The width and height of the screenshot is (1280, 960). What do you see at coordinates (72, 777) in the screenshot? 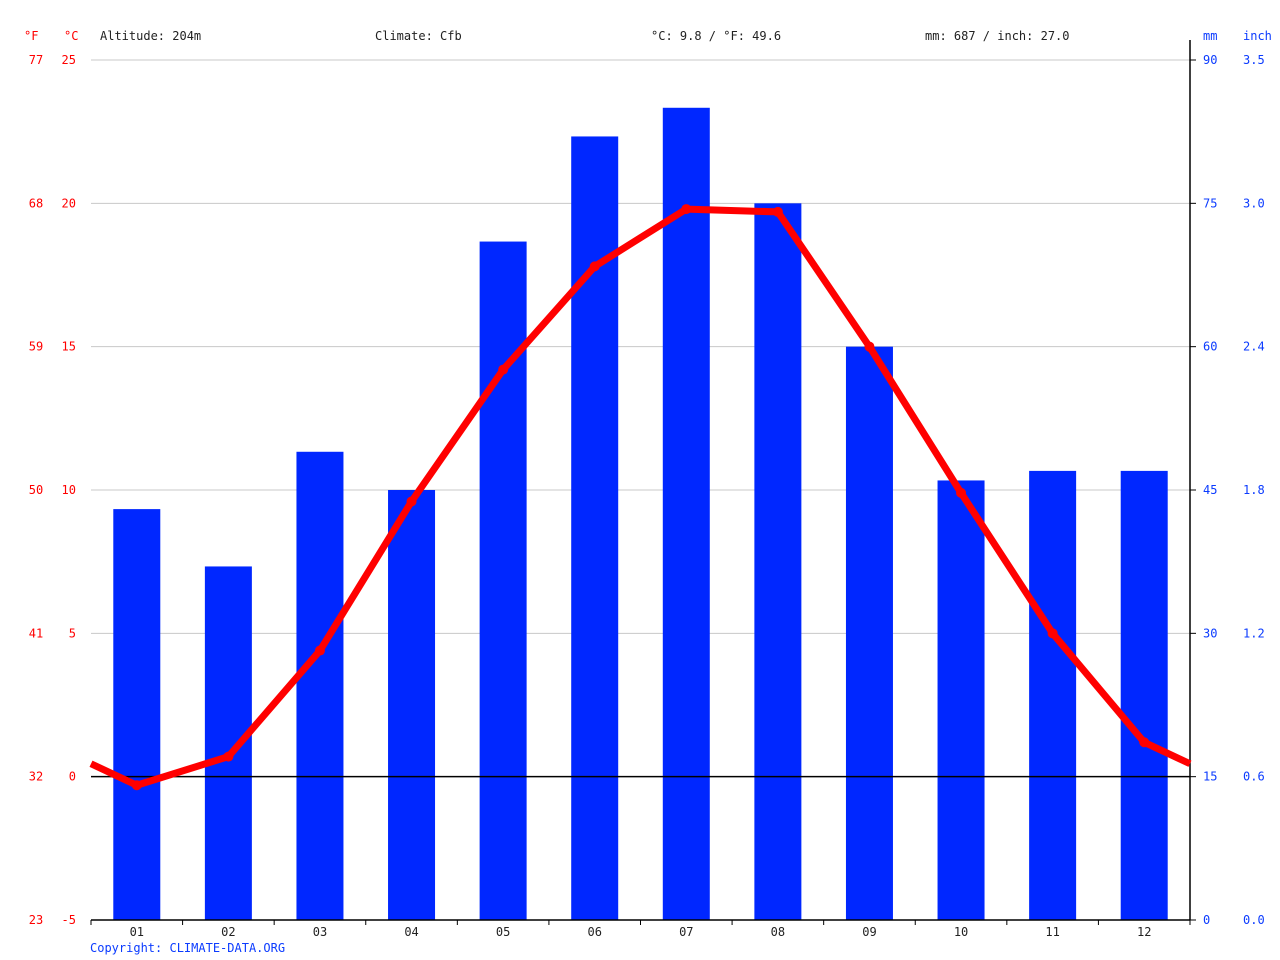
I see `celsius-tick: 0` at bounding box center [72, 777].